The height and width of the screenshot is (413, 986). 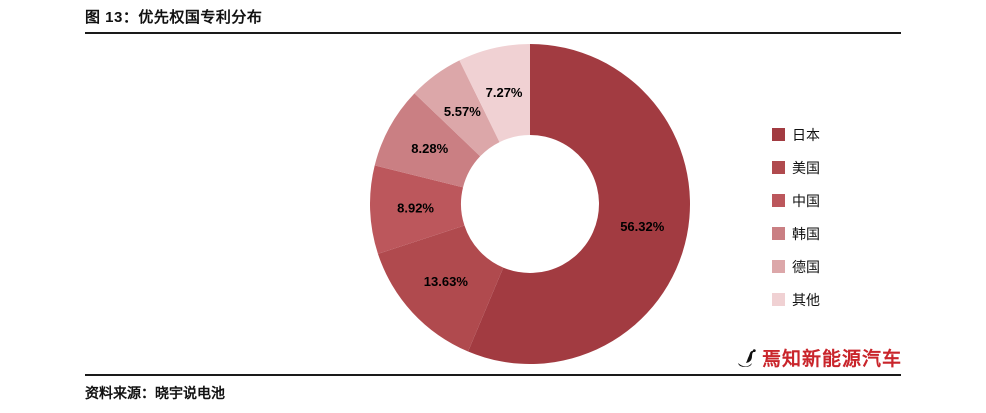 I want to click on legend-item-美国: 美国, so click(x=796, y=167).